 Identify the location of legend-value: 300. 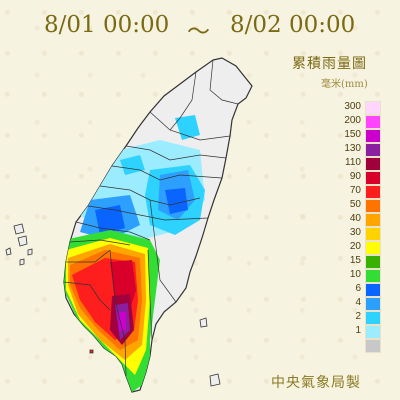
(352, 106).